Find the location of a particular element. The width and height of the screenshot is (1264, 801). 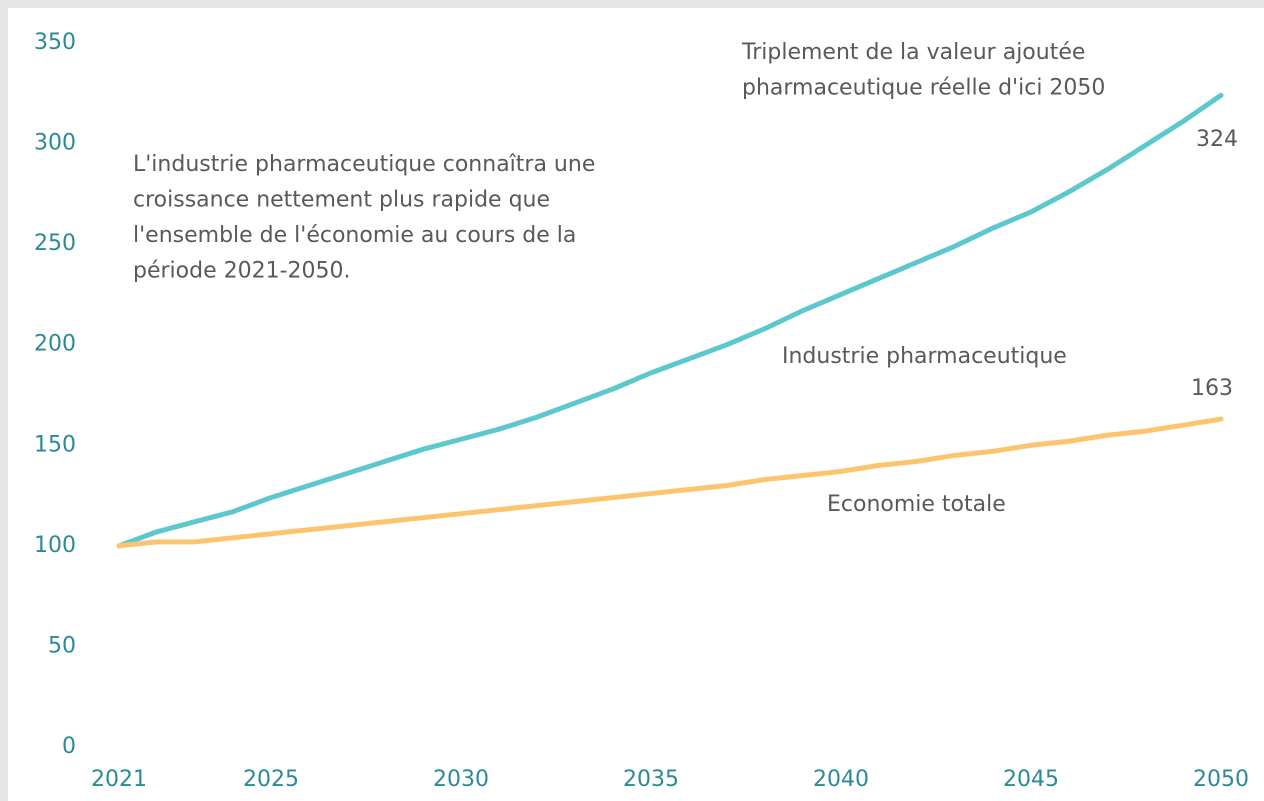

annotation: L'industrie pharmaceutique connaîtra une is located at coordinates (364, 164).